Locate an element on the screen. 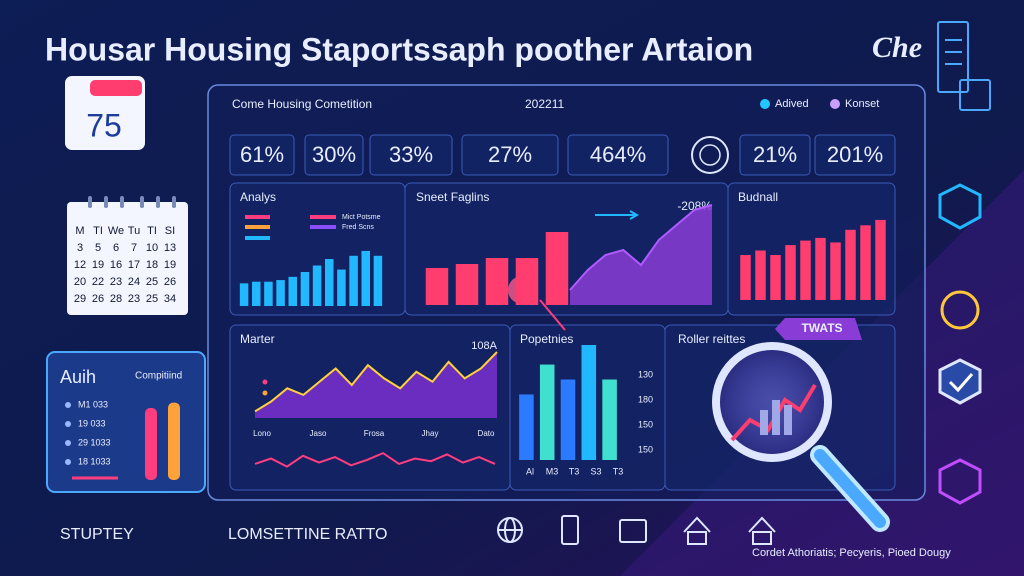 The width and height of the screenshot is (1024, 576). kpi-icon is located at coordinates (710, 155).